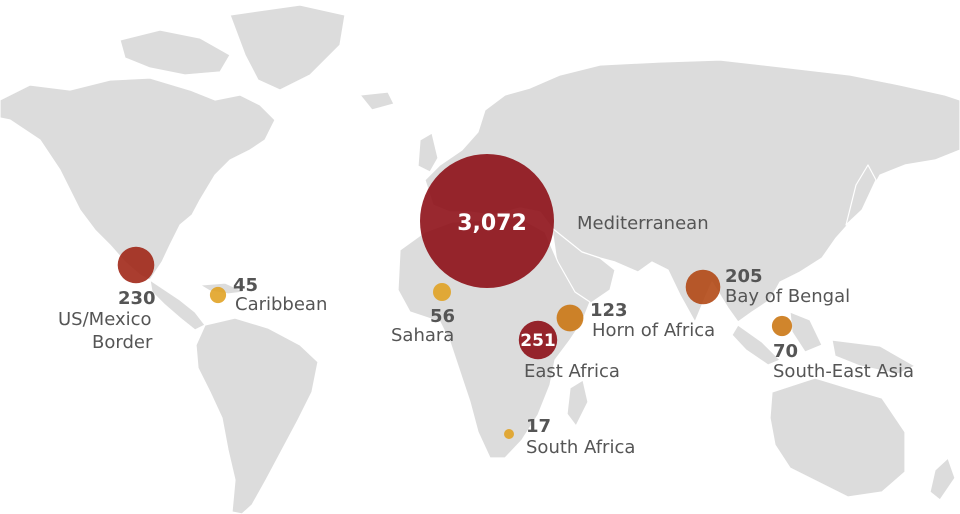 This screenshot has width=960, height=514. Describe the element at coordinates (843, 371) in the screenshot. I see `south-east-asia-name: South-East Asia` at that location.